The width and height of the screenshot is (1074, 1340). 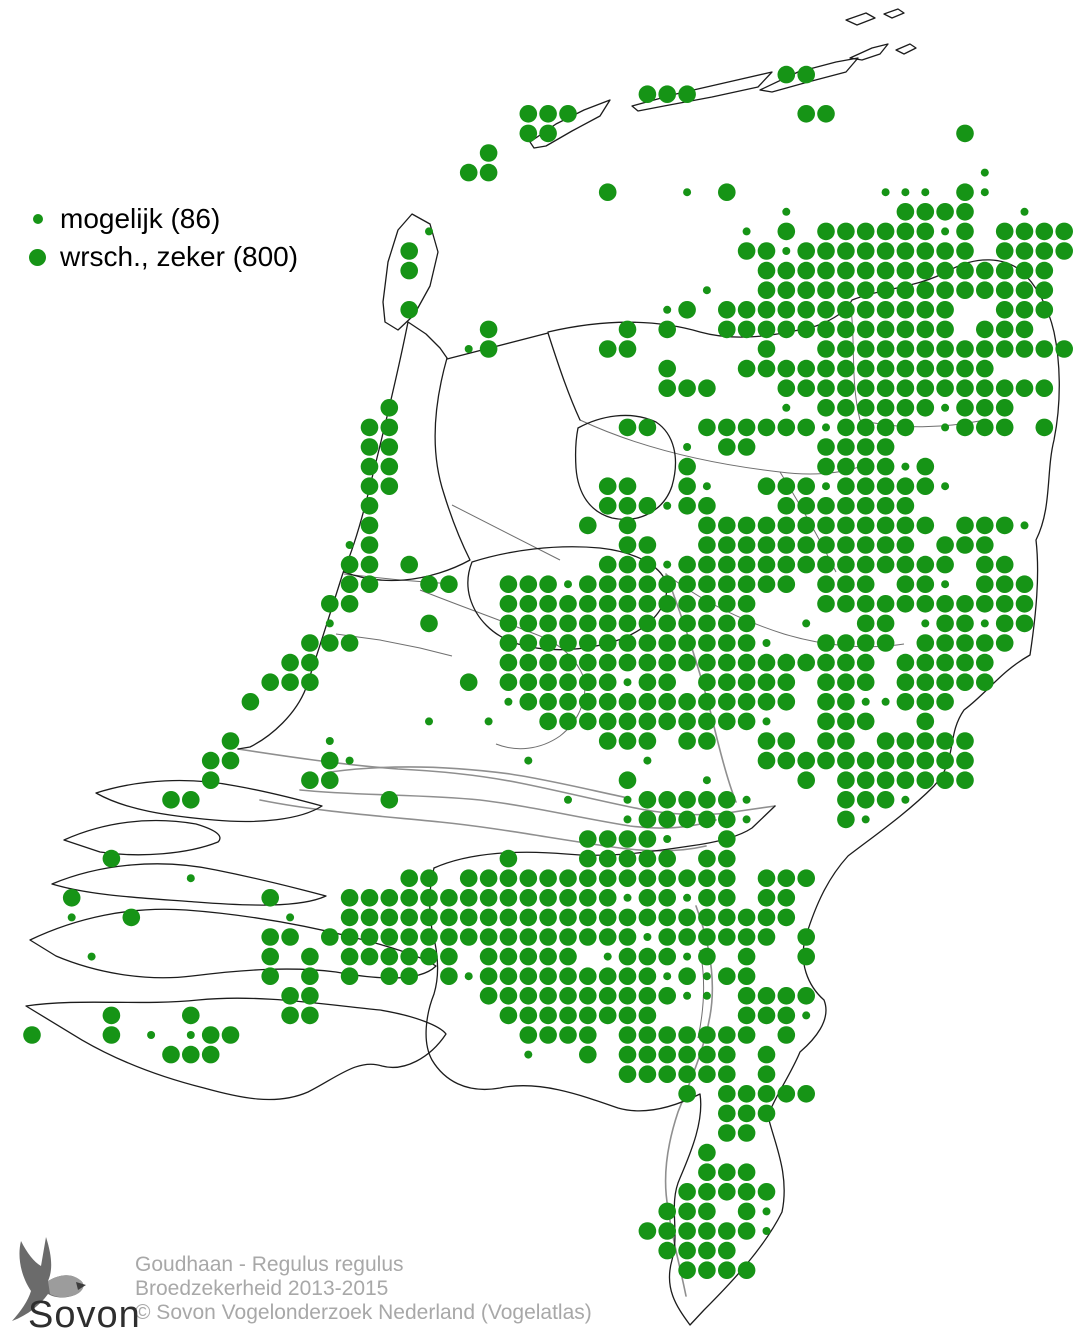 What do you see at coordinates (49, 1279) in the screenshot?
I see `sovon-bird-logo-icon` at bounding box center [49, 1279].